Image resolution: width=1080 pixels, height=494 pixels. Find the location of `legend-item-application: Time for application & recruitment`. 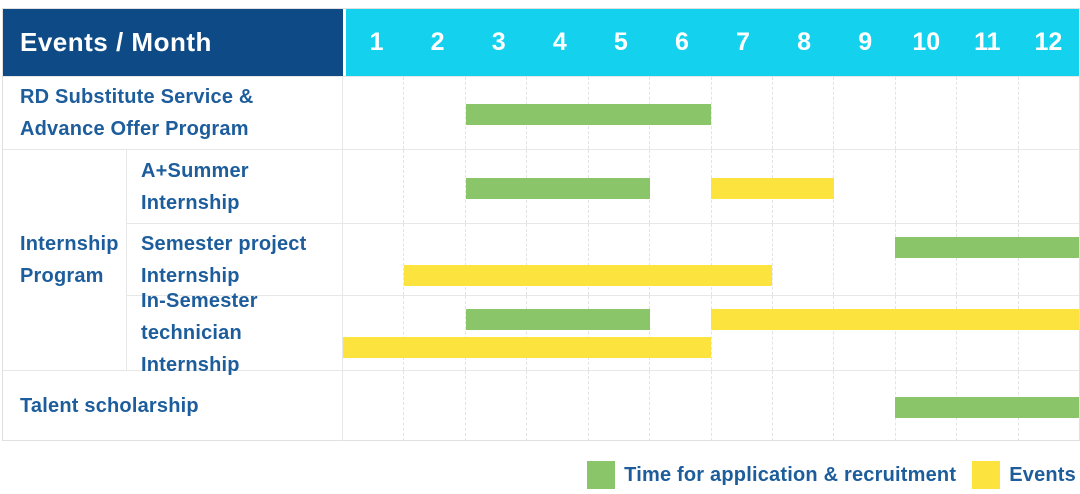

legend-item-application: Time for application & recruitment is located at coordinates (771, 475).